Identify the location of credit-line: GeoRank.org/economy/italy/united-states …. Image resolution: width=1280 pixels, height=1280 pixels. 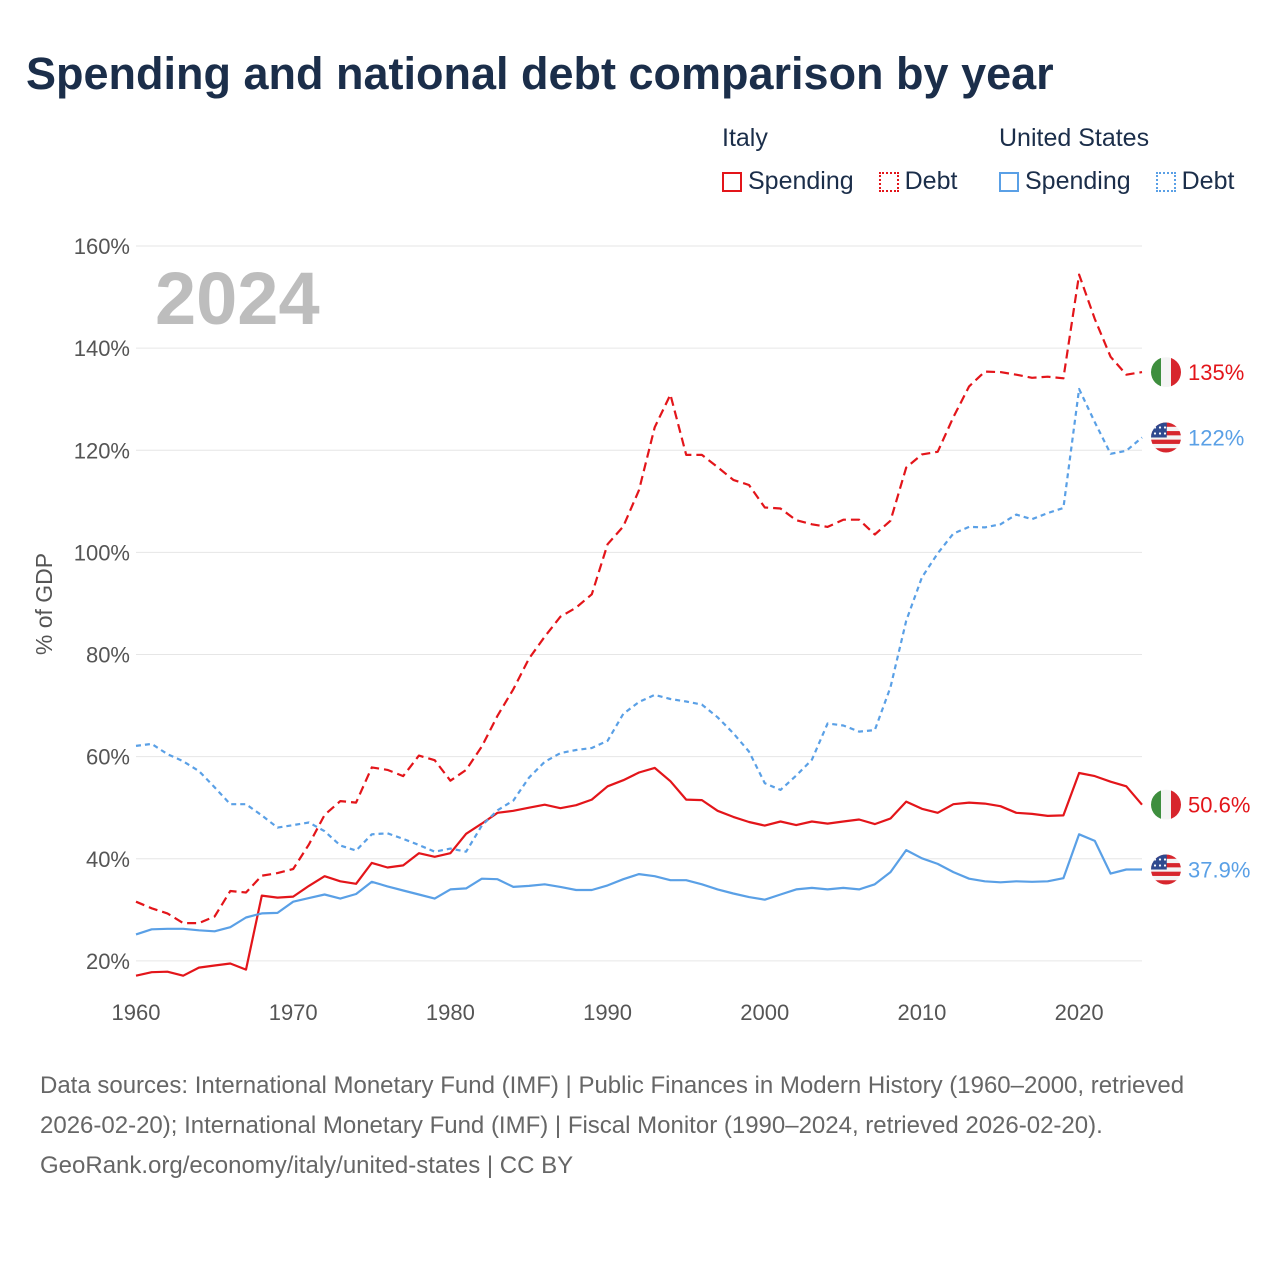
(307, 1165).